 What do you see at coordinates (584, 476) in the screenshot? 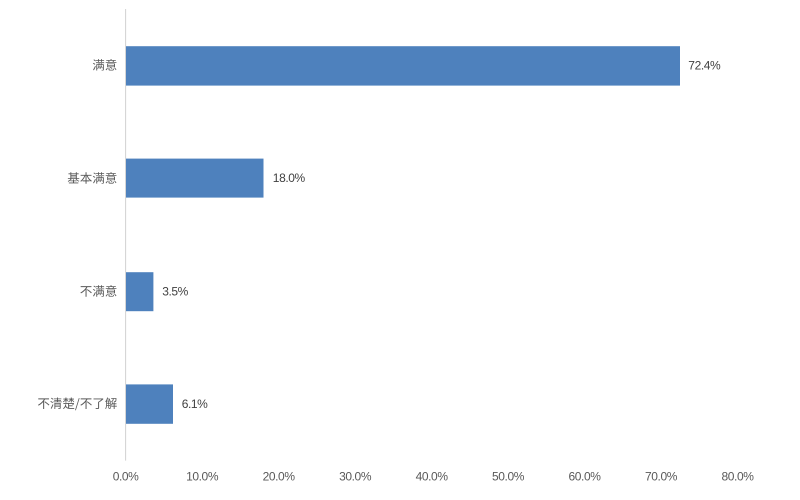
I see `svg-text: 60.0%` at bounding box center [584, 476].